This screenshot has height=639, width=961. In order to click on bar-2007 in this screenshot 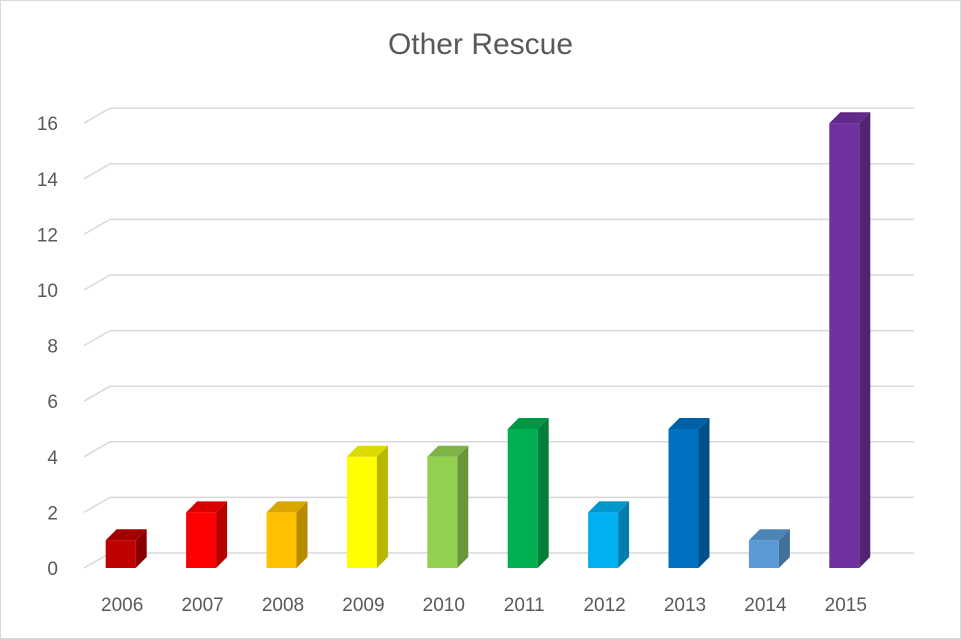, I will do `click(207, 534)`.